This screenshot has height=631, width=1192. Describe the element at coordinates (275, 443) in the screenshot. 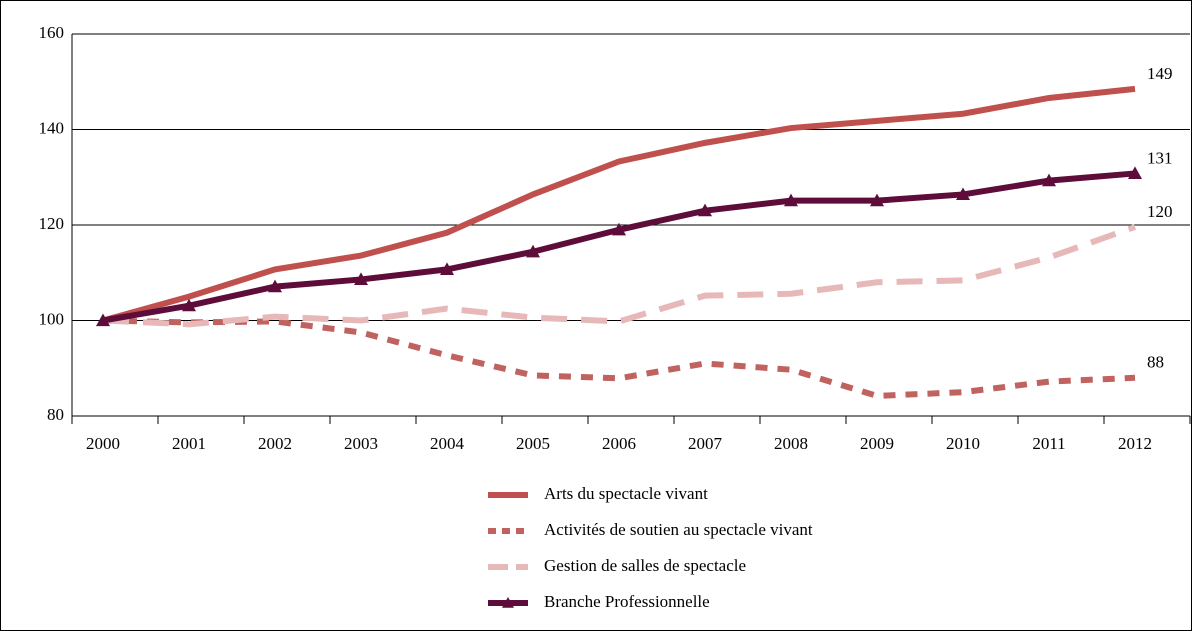

I see `x-tick-label: 2002` at that location.